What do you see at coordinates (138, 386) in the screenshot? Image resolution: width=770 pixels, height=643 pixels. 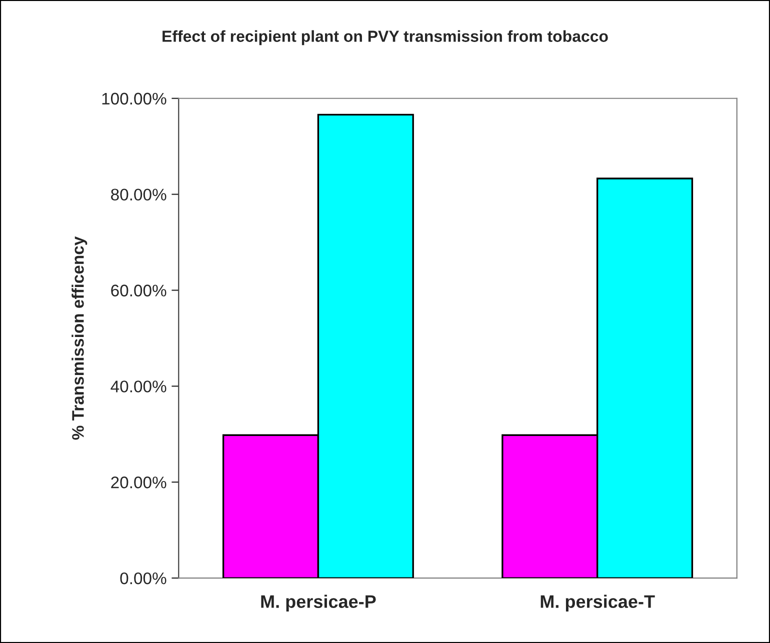 I see `y-tick-label: 40.00%` at bounding box center [138, 386].